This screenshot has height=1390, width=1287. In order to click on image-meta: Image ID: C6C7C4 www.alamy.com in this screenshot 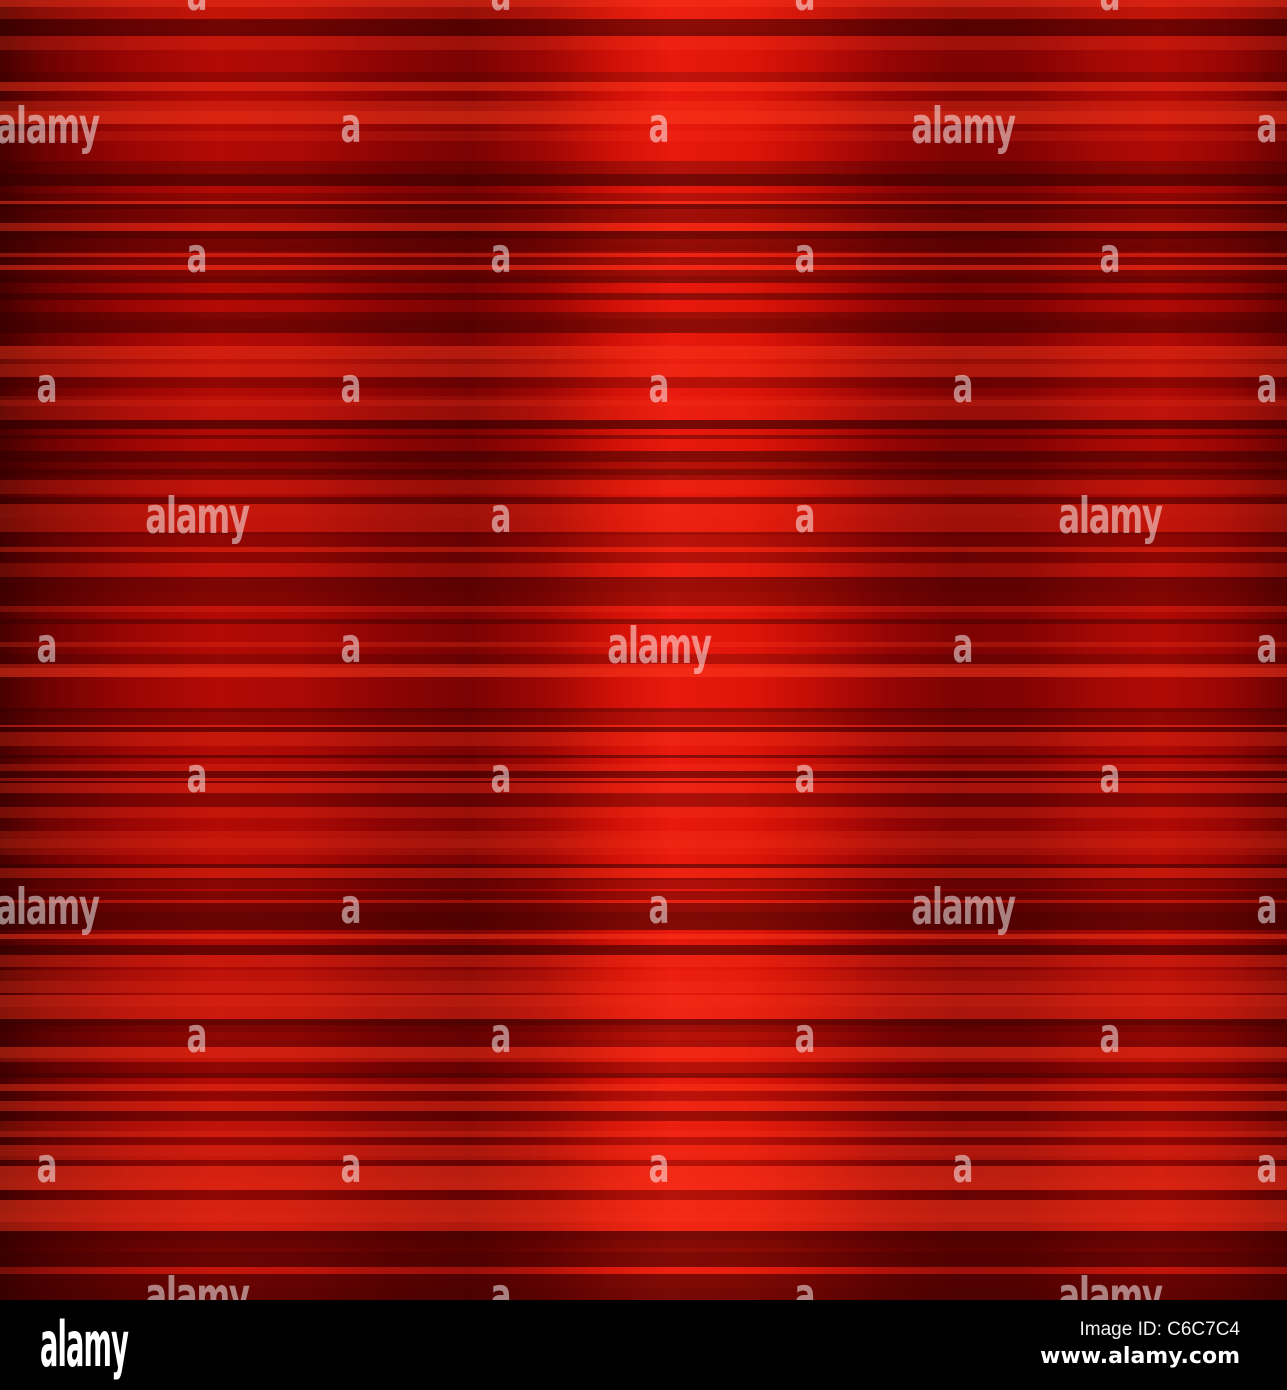, I will do `click(1140, 1344)`.